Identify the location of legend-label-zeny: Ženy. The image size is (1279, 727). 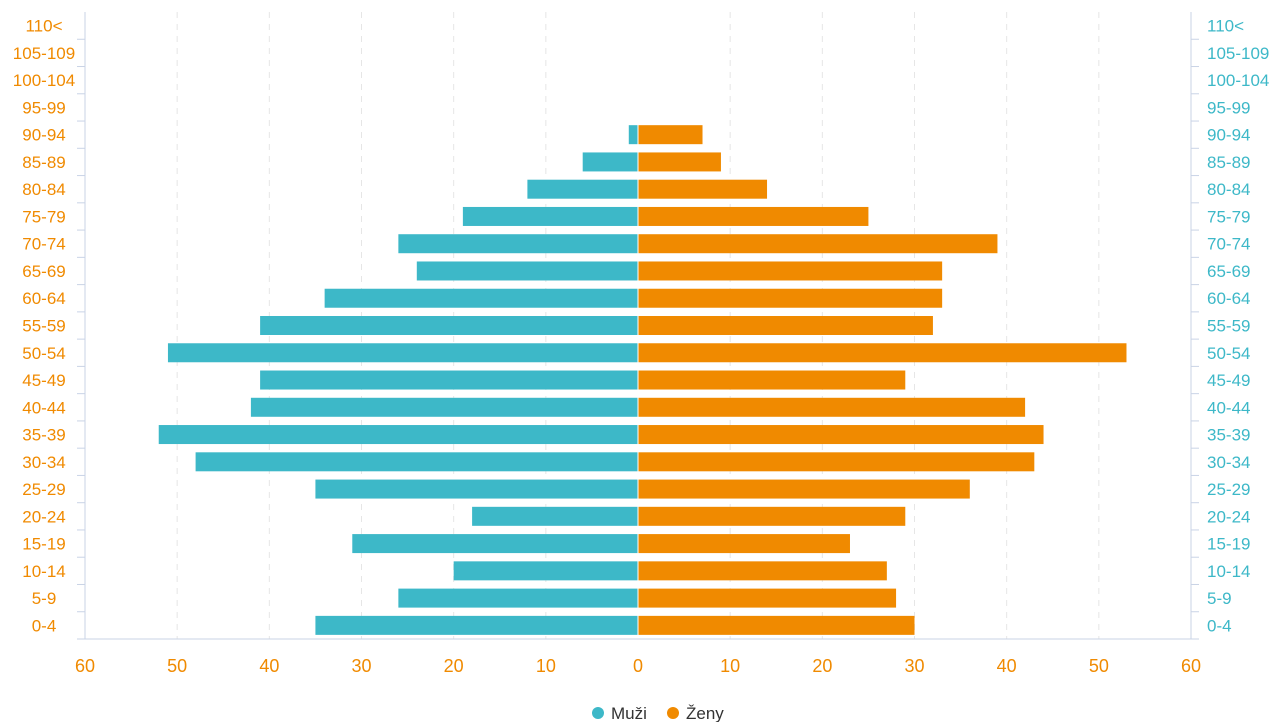
(705, 713).